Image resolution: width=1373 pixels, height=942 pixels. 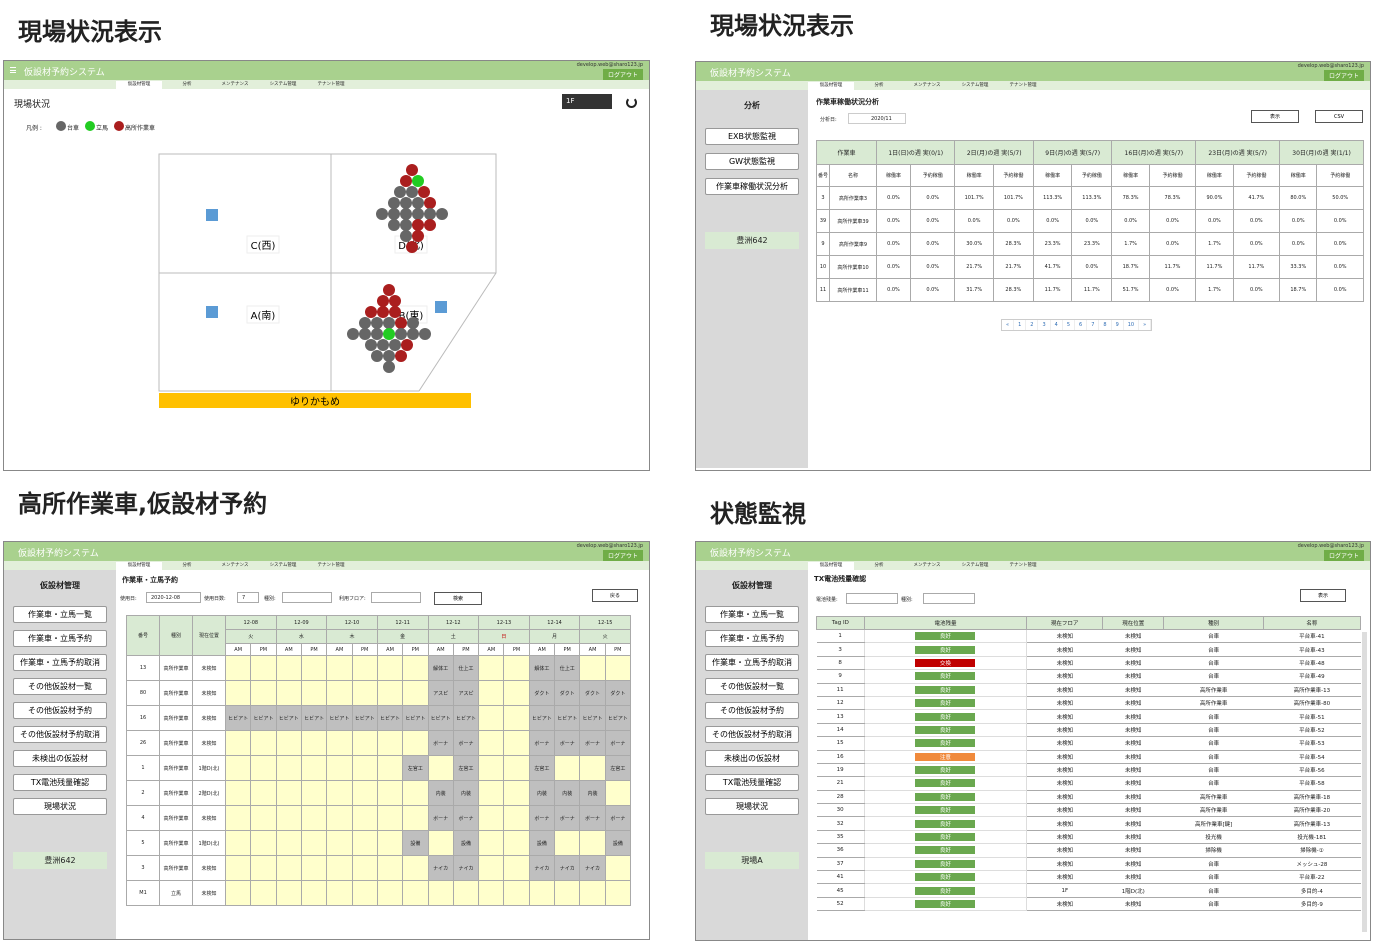 I want to click on booked-slot: 仕上工, so click(x=466, y=668).